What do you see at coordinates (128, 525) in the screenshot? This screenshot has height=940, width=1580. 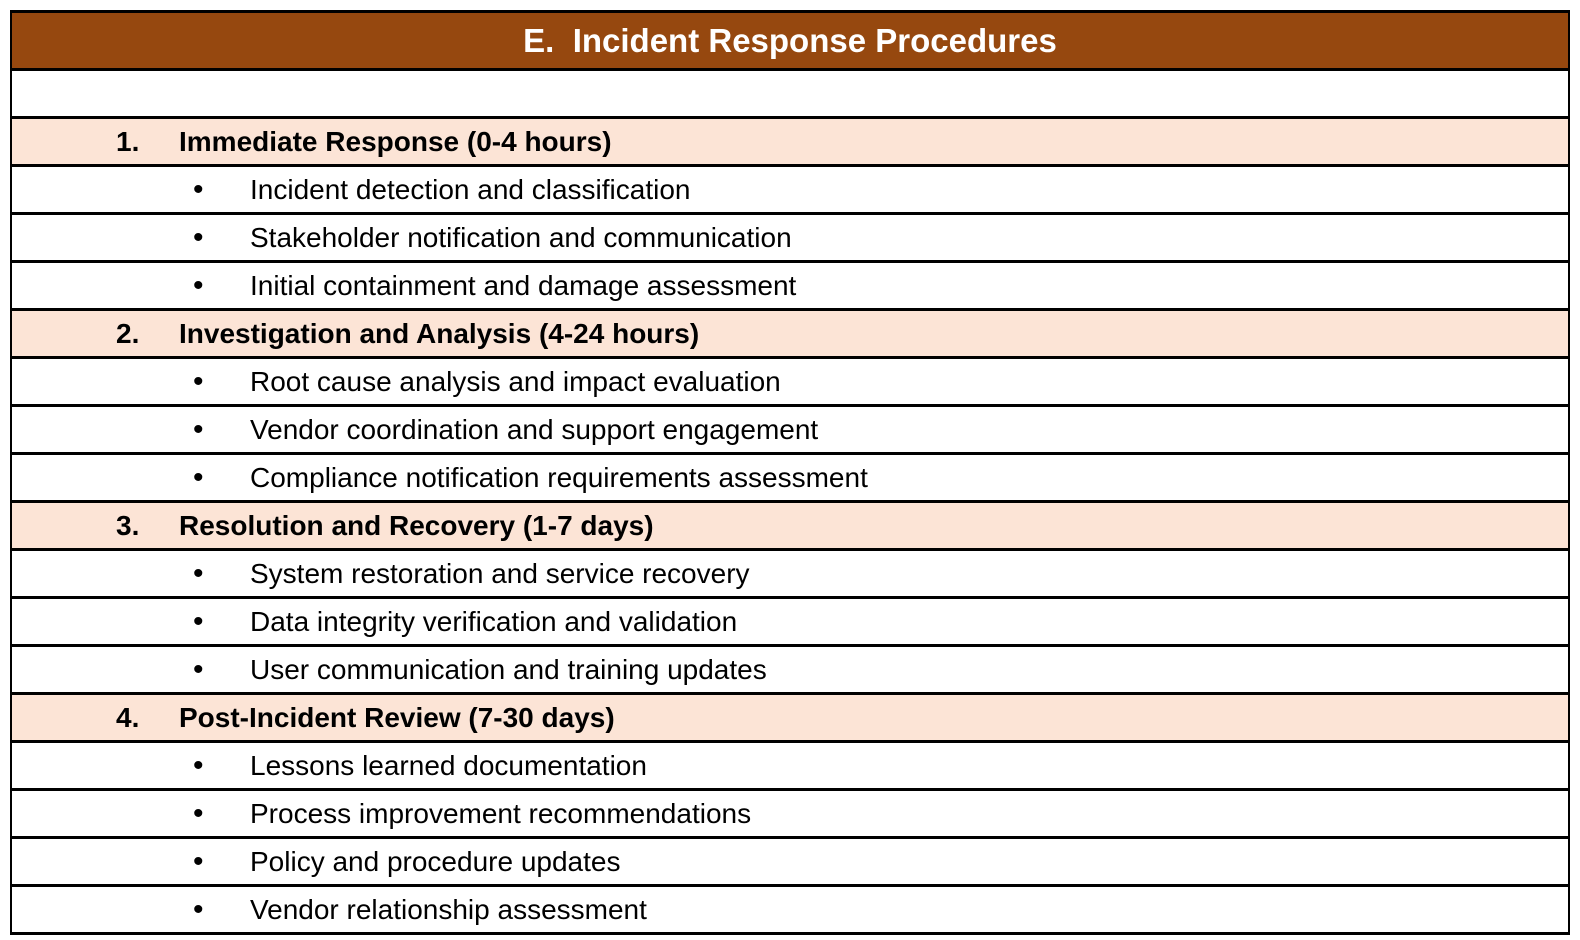 I see `section-number: 3.` at bounding box center [128, 525].